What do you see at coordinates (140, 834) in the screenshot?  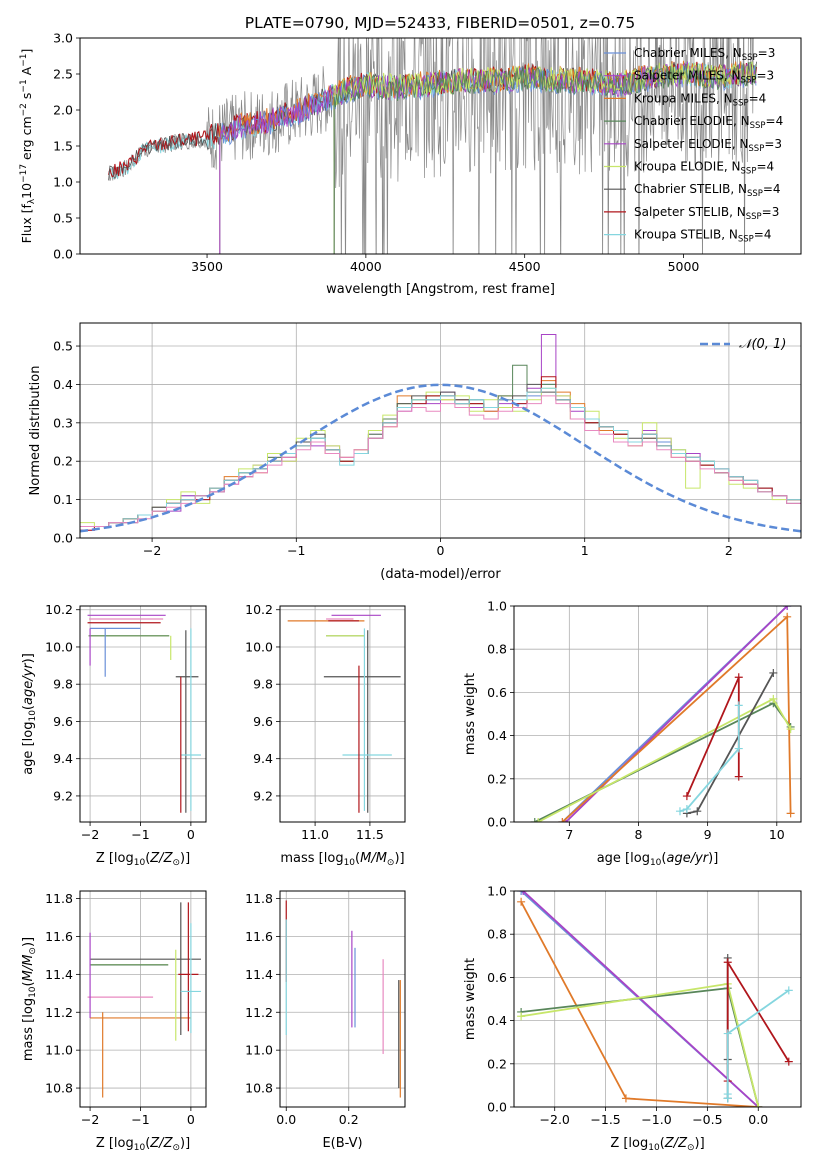 I see `x-tick-label: −1` at bounding box center [140, 834].